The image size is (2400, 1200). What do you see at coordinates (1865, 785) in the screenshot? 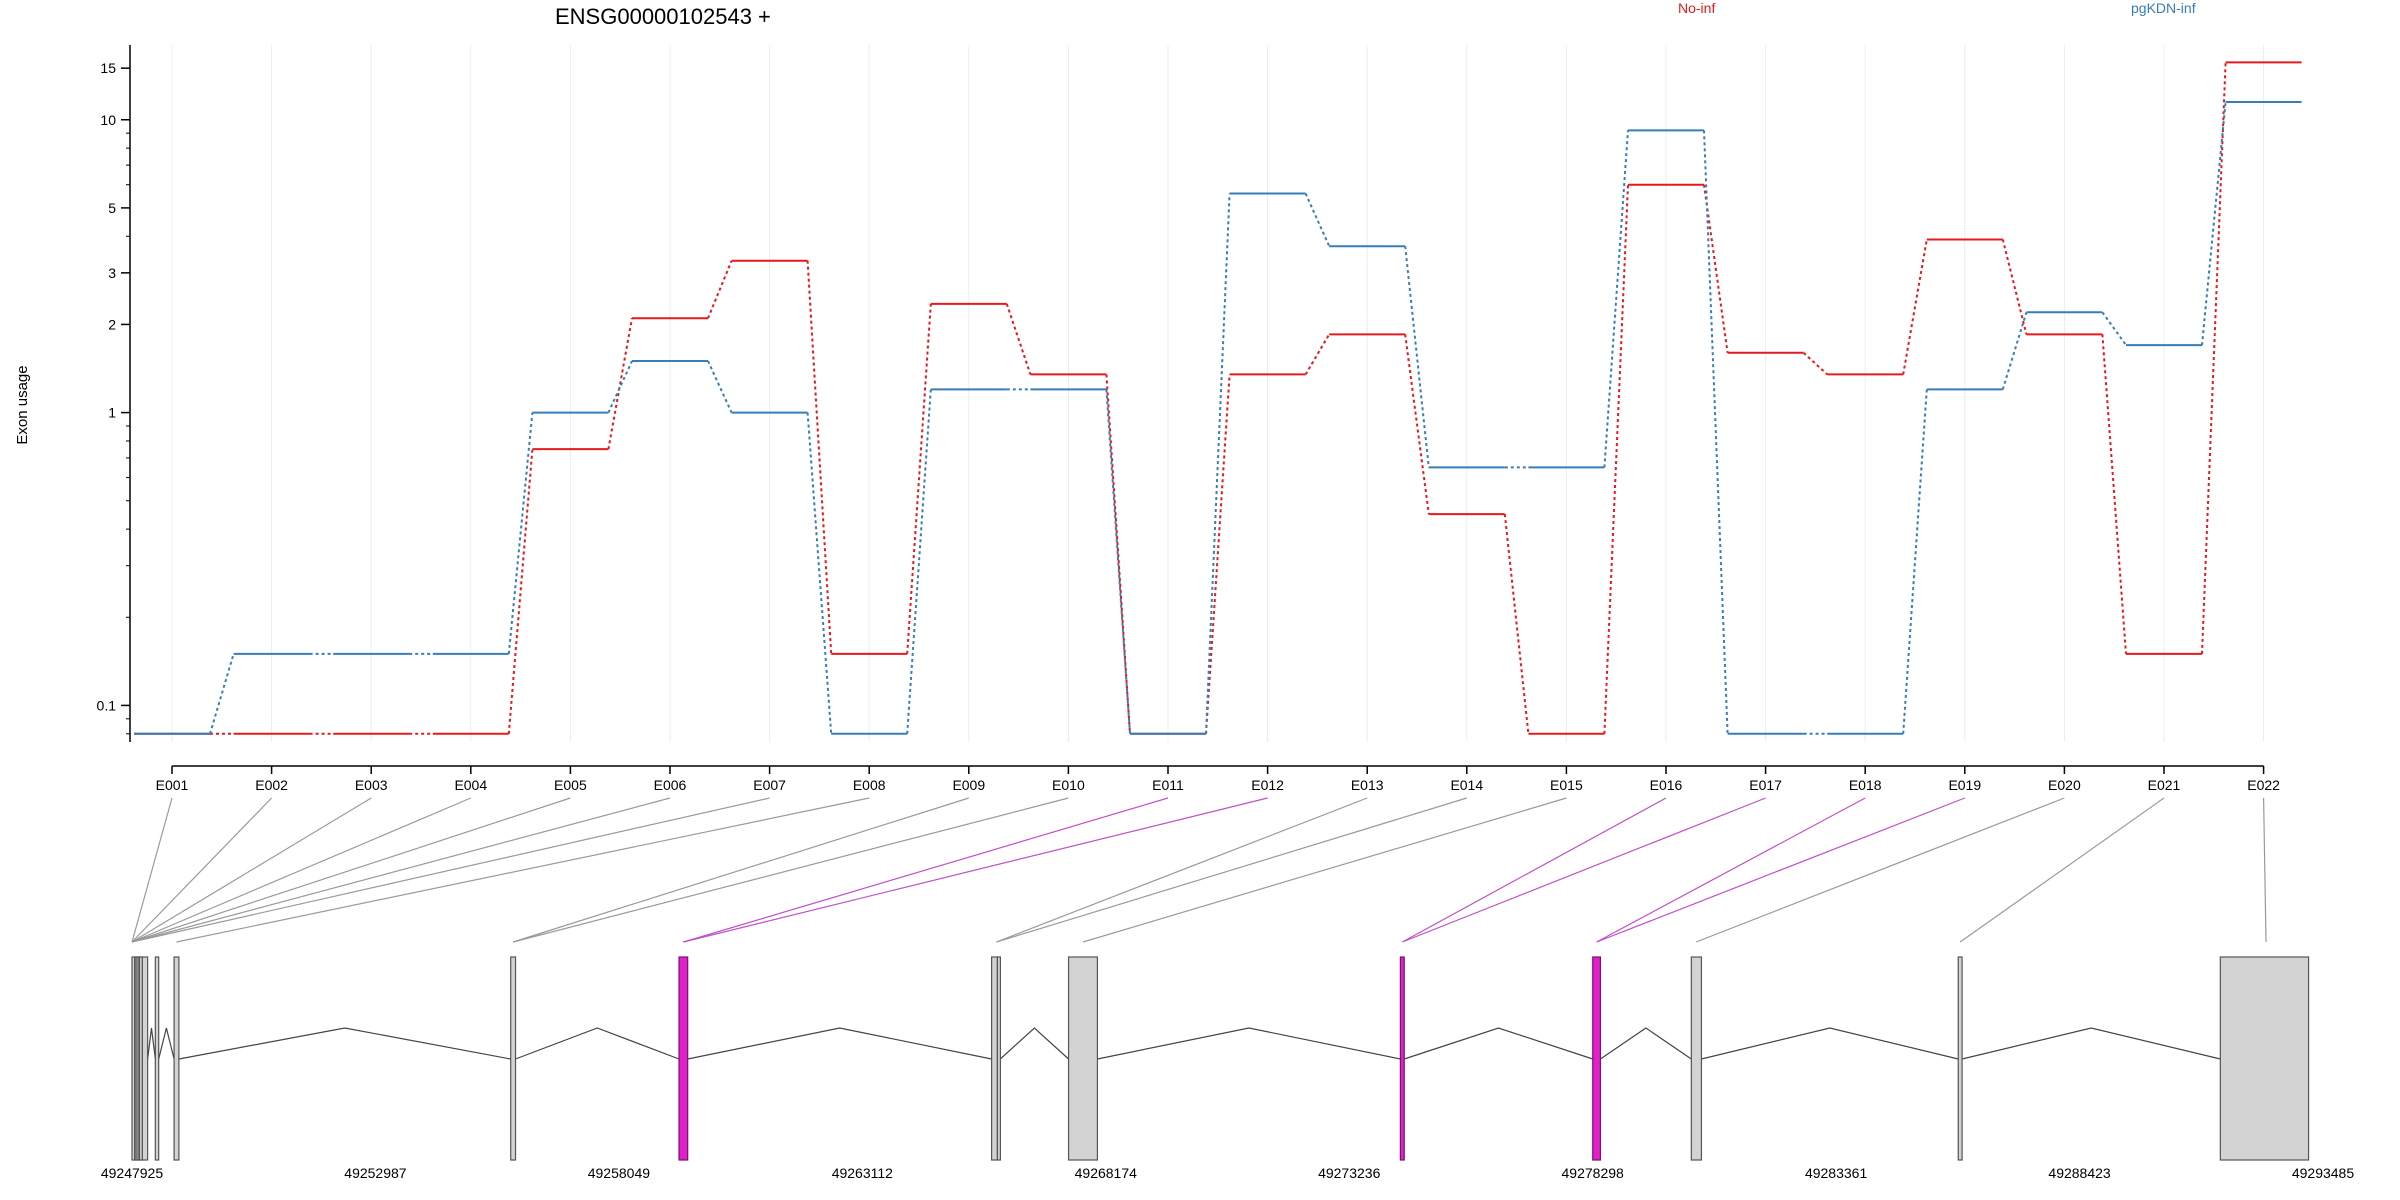
I see `x-tick-label-e018: E018` at bounding box center [1865, 785].